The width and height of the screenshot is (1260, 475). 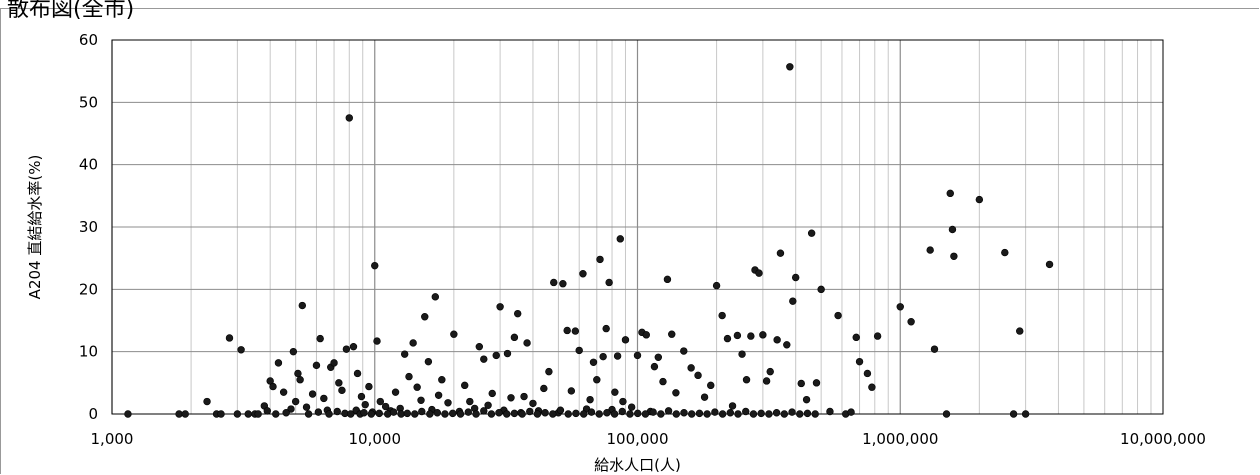 What do you see at coordinates (88, 40) in the screenshot?
I see `y-tick-label: 60` at bounding box center [88, 40].